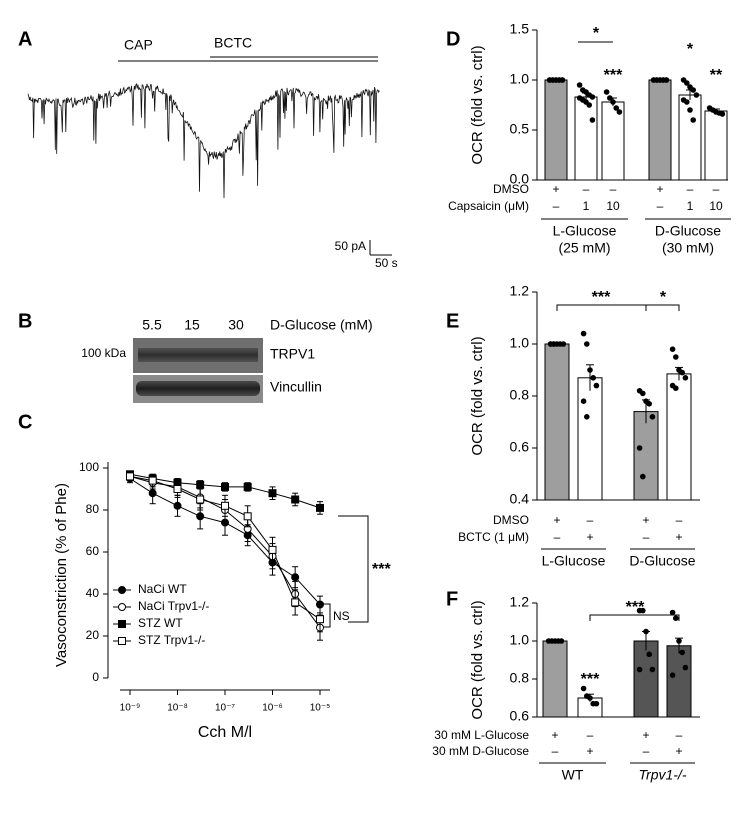 Image resolution: width=741 pixels, height=830 pixels. Describe the element at coordinates (716, 75) in the screenshot. I see `significance-label: **` at that location.